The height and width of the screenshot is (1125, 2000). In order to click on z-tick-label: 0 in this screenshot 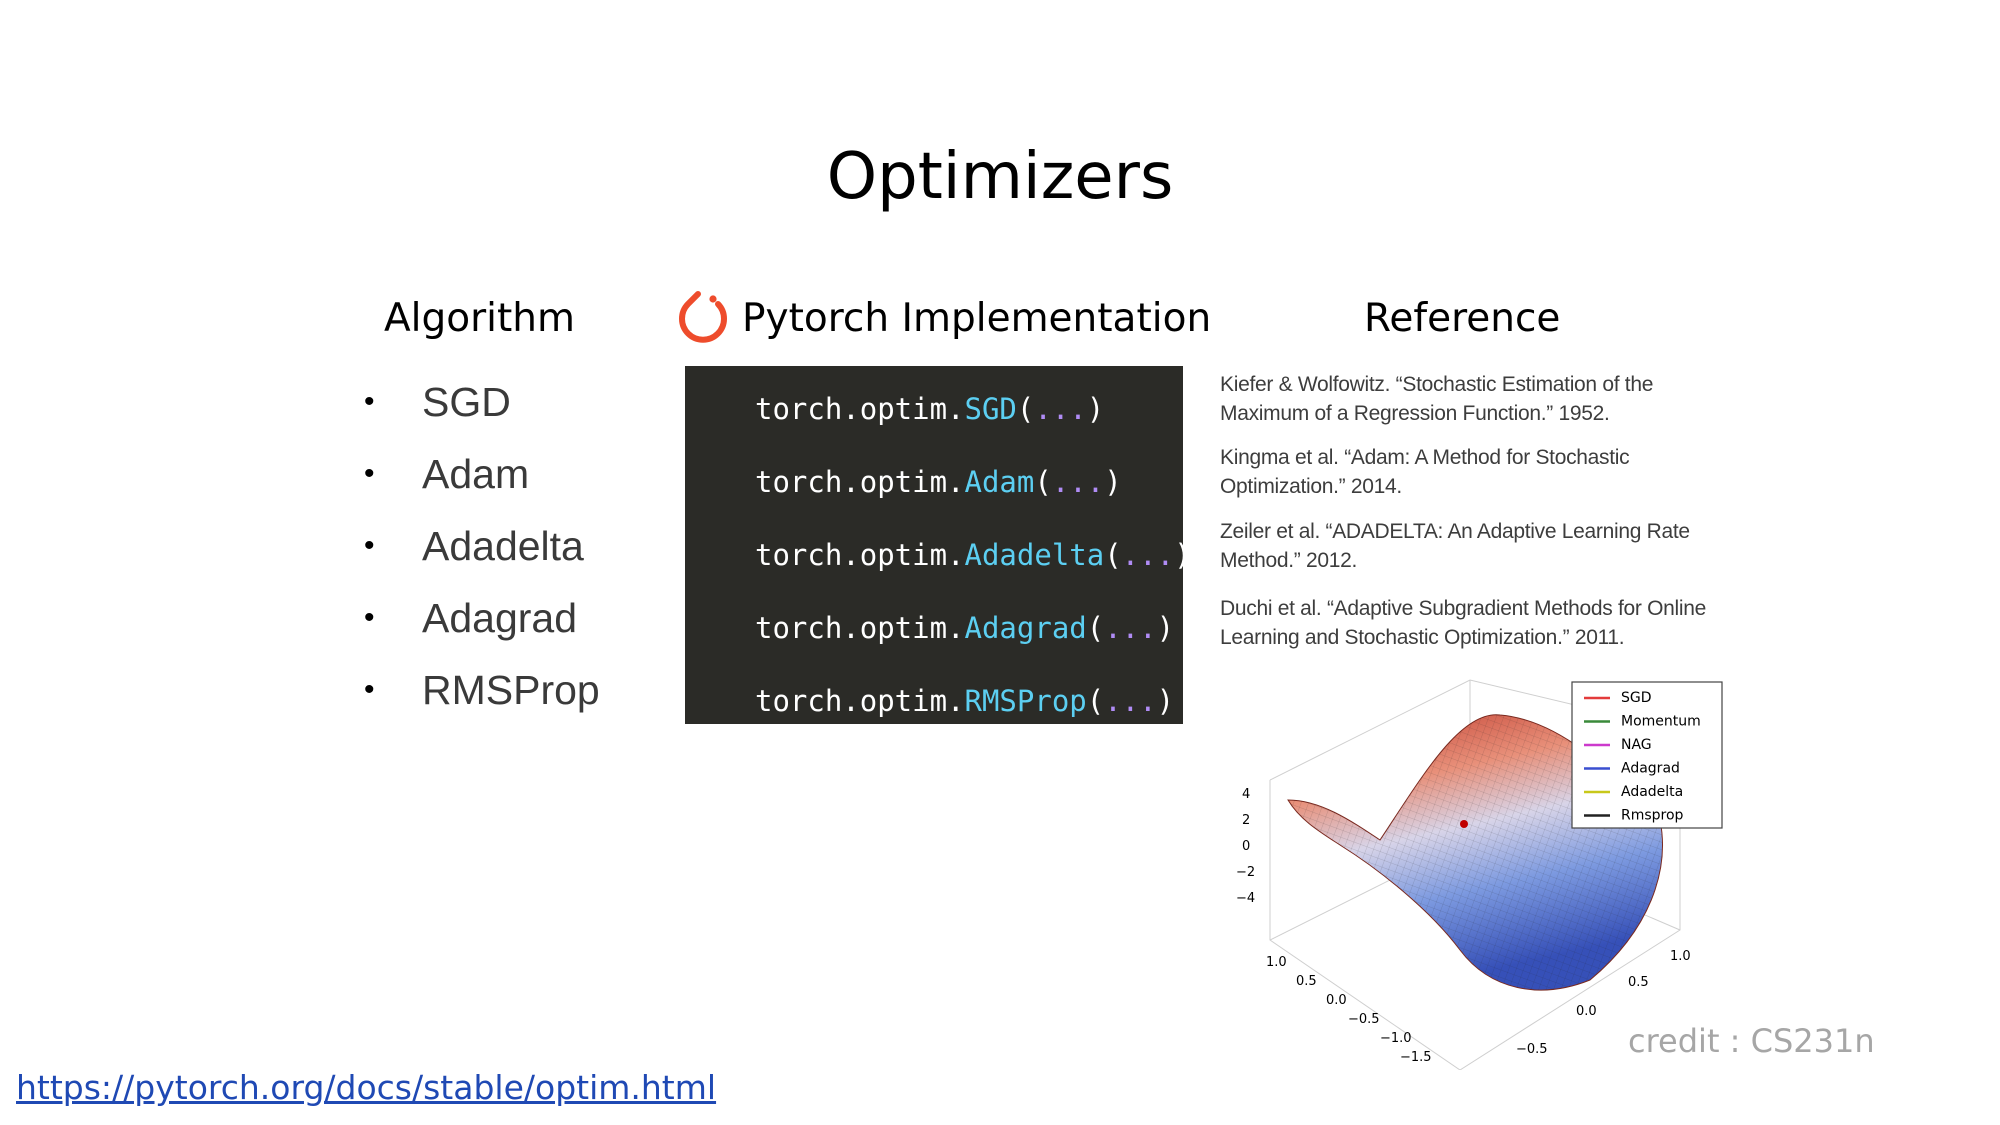, I will do `click(1246, 846)`.